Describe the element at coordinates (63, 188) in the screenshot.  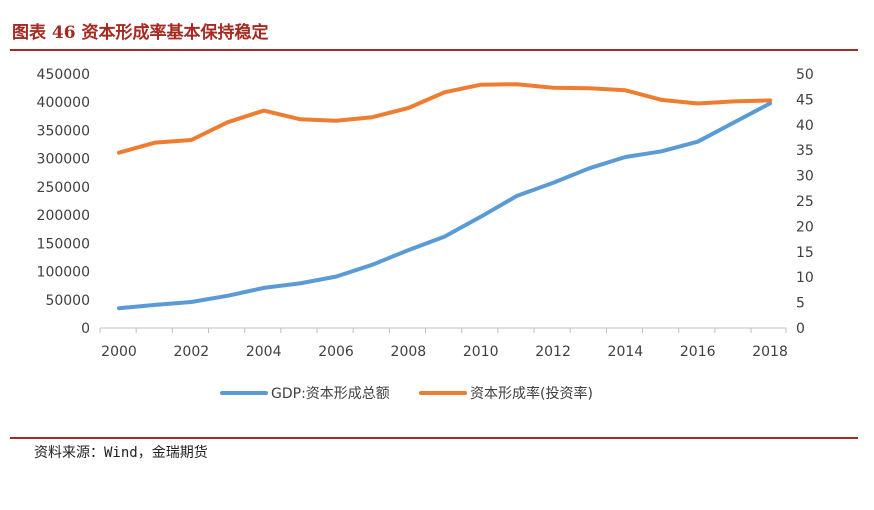
I see `left-tick-label: 250000` at that location.